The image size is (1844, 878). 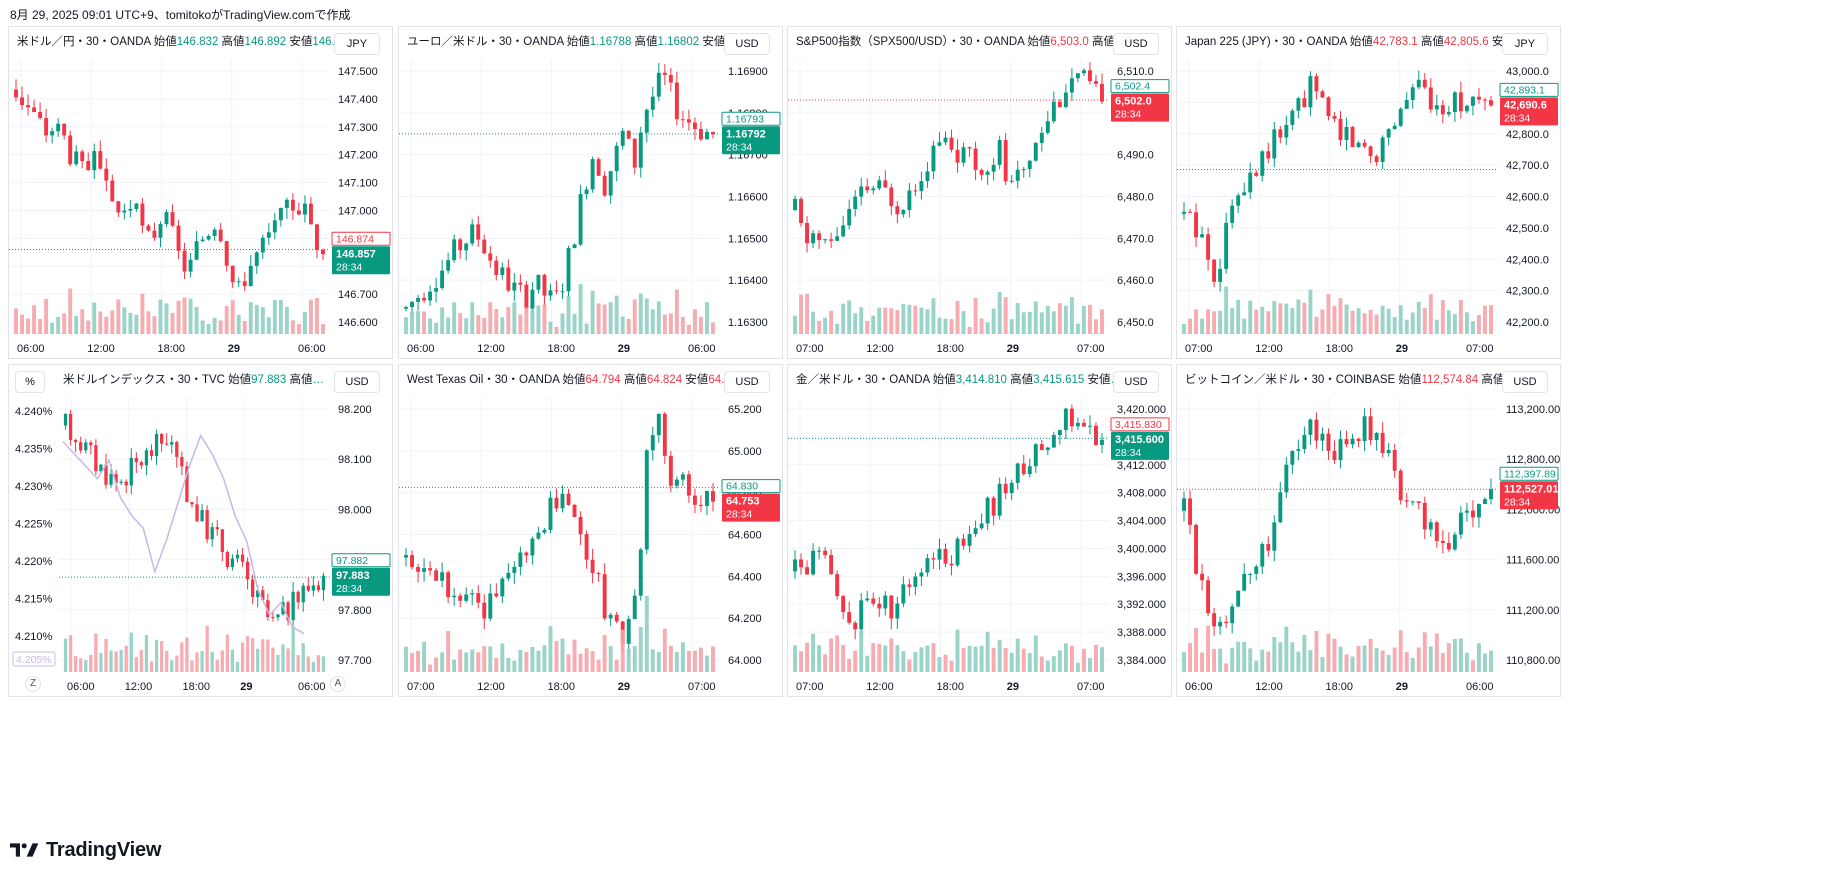 What do you see at coordinates (85, 850) in the screenshot?
I see `tradingview-logo: TradingView` at bounding box center [85, 850].